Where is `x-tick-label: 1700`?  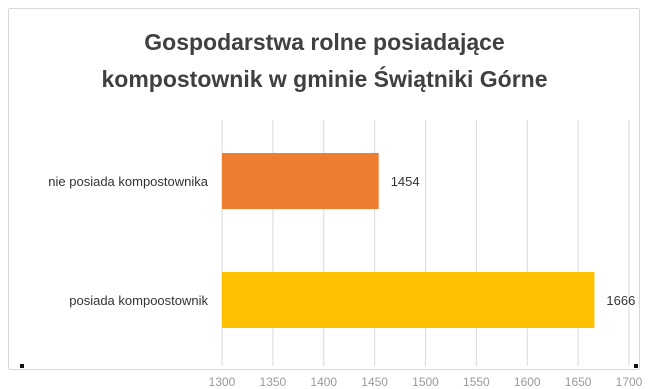 x-tick-label: 1700 is located at coordinates (629, 382).